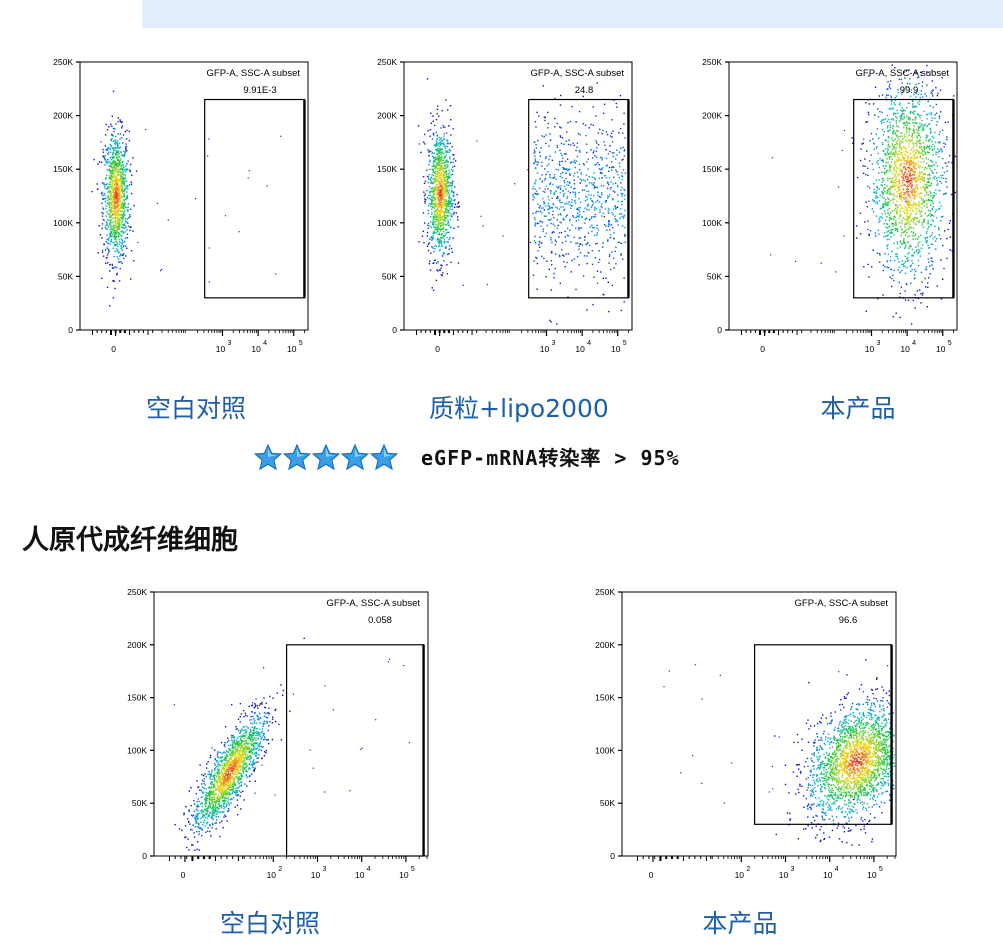 The height and width of the screenshot is (951, 1003). I want to click on header-banner, so click(572, 14).